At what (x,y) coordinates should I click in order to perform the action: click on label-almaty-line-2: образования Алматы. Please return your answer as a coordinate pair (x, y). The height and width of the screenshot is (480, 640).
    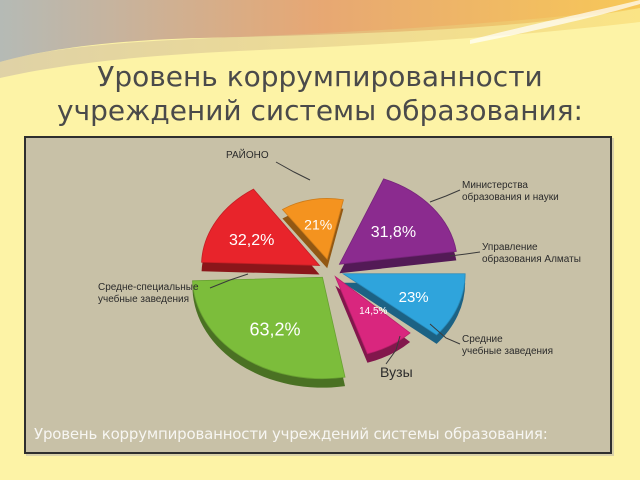
    Looking at the image, I should click on (531, 259).